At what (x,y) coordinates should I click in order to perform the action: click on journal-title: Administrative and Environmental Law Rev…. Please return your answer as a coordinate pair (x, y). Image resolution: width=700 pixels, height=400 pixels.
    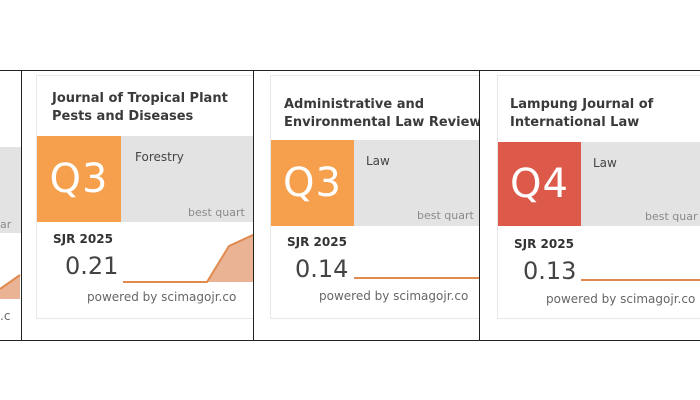
    Looking at the image, I should click on (381, 113).